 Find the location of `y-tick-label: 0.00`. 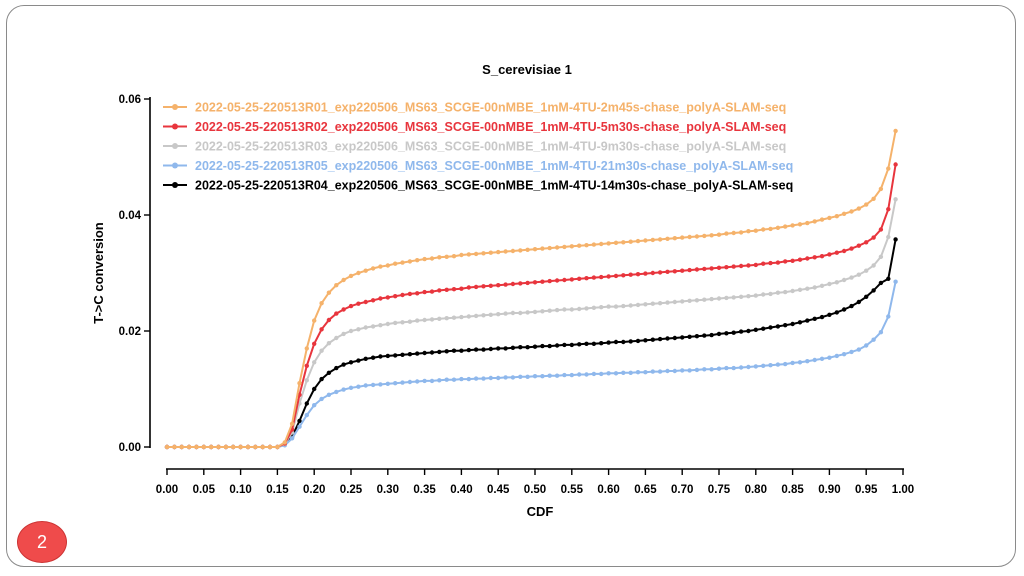

y-tick-label: 0.00 is located at coordinates (130, 448).